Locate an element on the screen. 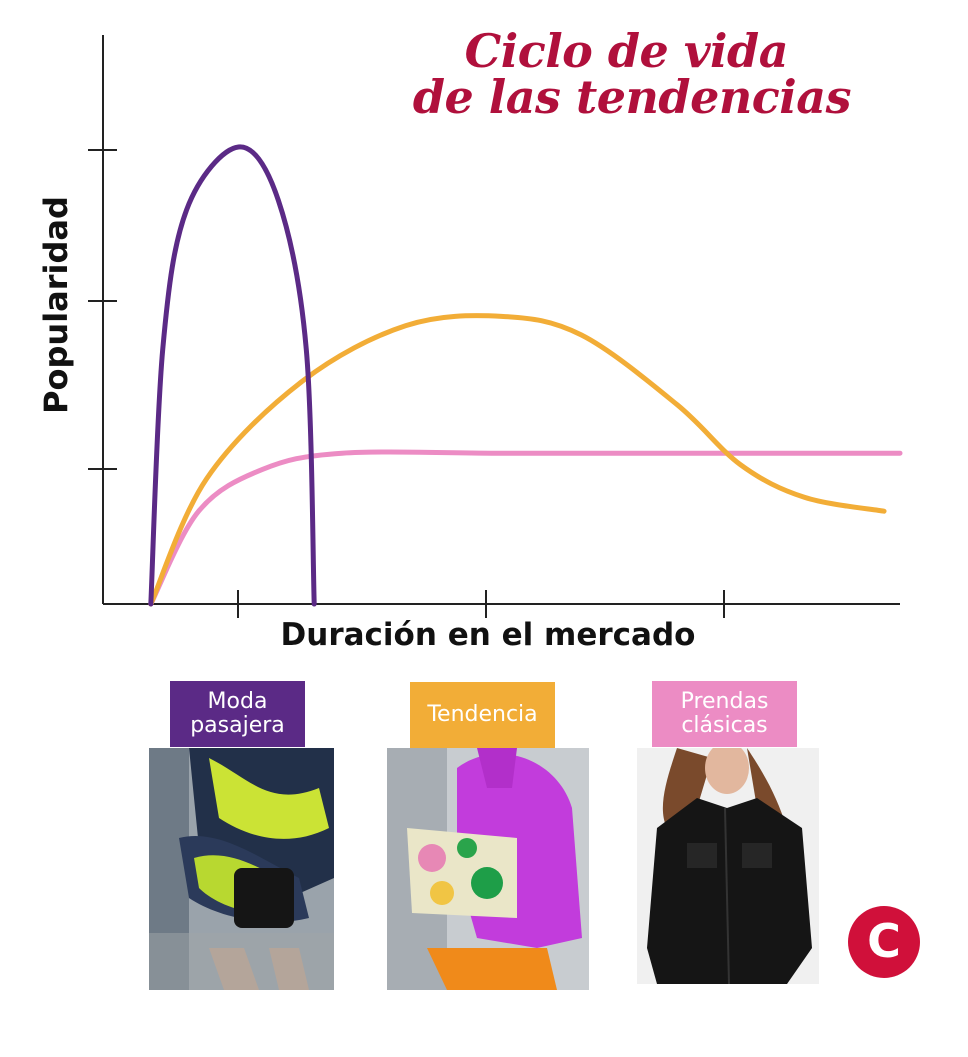 Image resolution: width=968 pixels, height=1057 pixels. series-line-fad is located at coordinates (232, 375).